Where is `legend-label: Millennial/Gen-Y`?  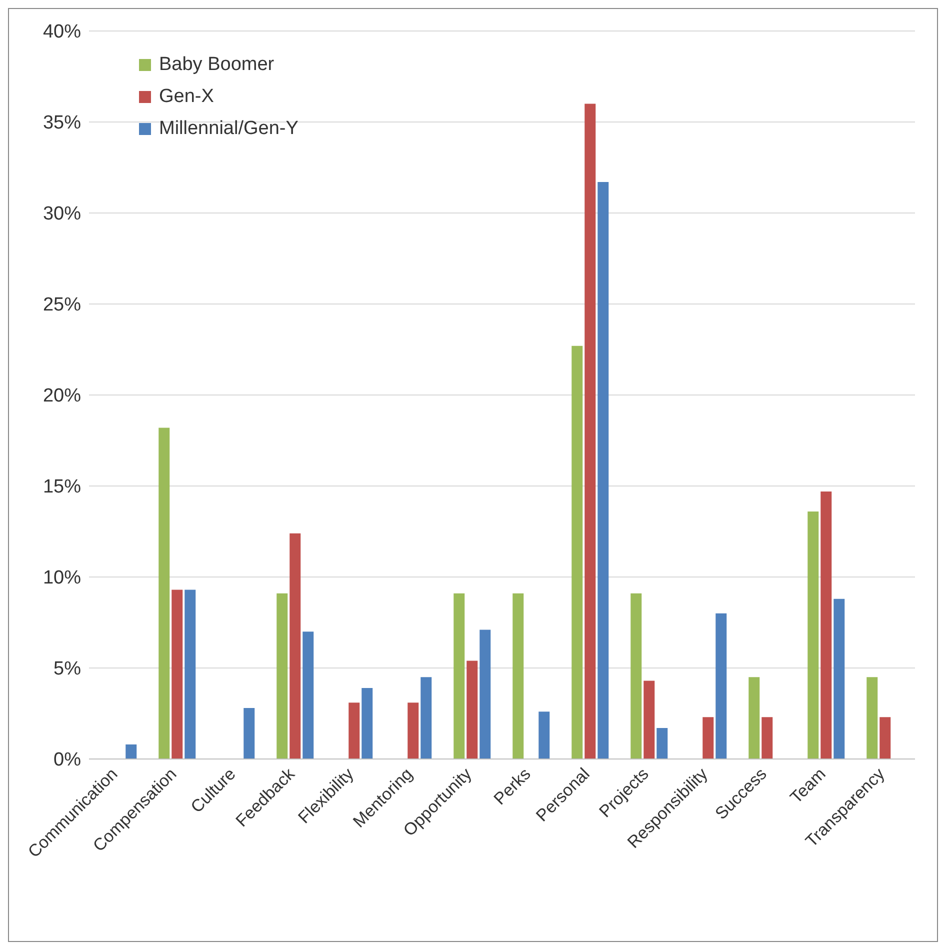
legend-label: Millennial/Gen-Y is located at coordinates (228, 129).